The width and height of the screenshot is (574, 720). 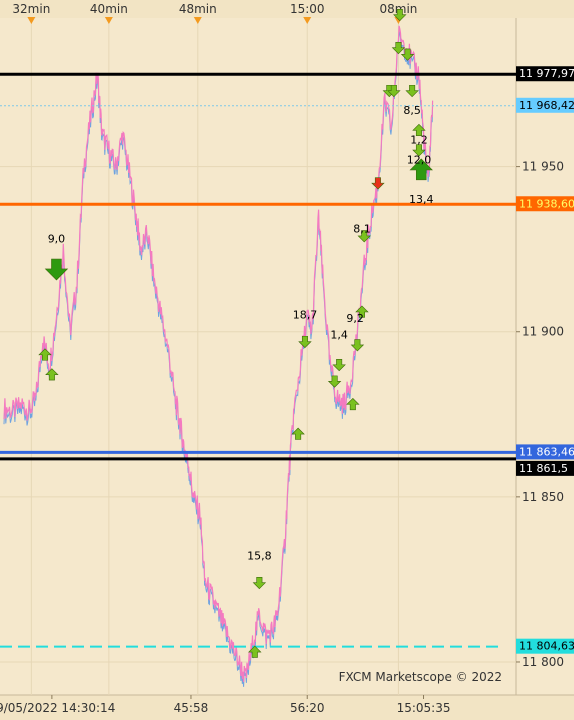 I want to click on bottom-time-label: 56:20, so click(x=307, y=708).